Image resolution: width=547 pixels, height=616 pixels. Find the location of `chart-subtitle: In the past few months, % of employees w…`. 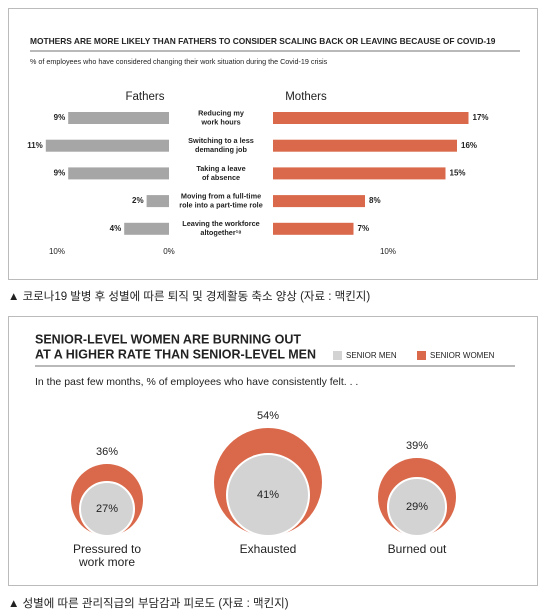

chart-subtitle: In the past few months, % of employees w… is located at coordinates (196, 382).